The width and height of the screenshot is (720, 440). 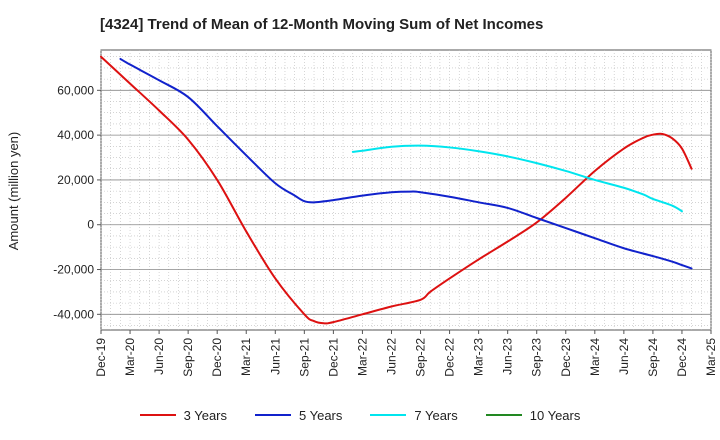 I want to click on legend-item: 3 Years, so click(x=183, y=415).